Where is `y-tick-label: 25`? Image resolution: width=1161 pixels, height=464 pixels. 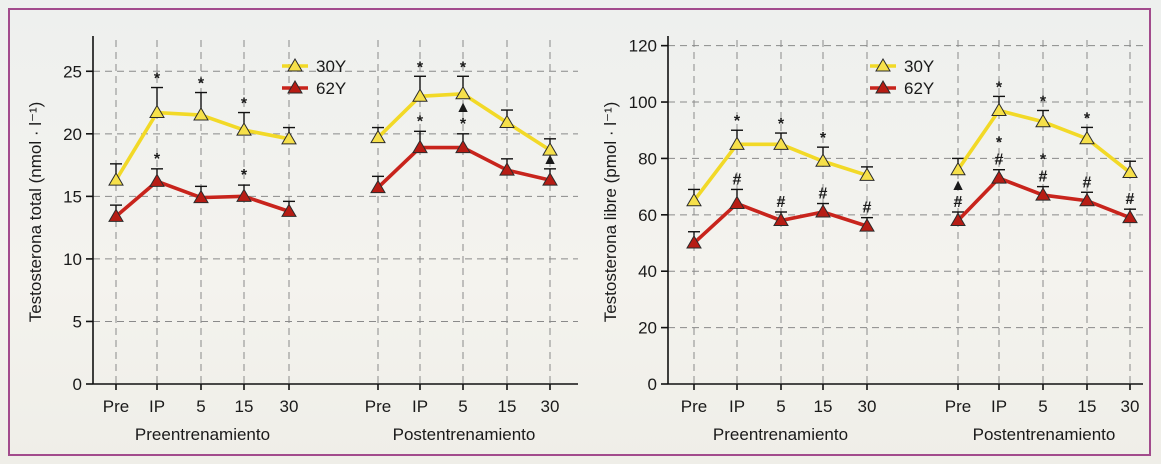 y-tick-label: 25 is located at coordinates (72, 71).